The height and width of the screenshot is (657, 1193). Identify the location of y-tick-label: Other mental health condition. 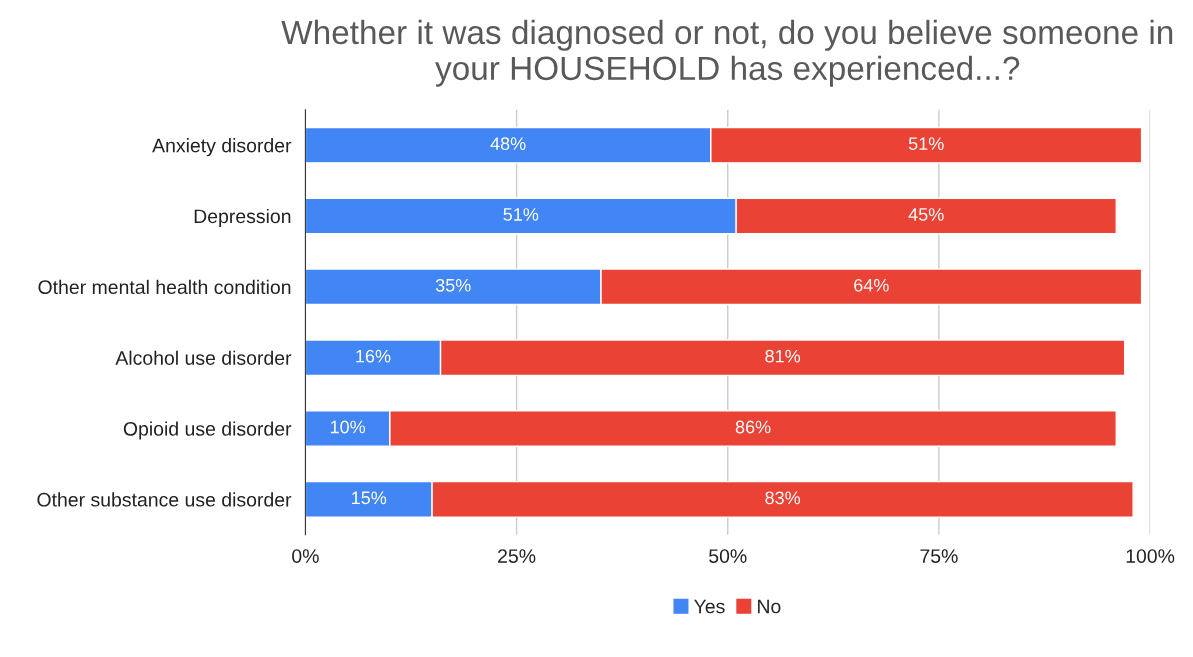
(164, 287).